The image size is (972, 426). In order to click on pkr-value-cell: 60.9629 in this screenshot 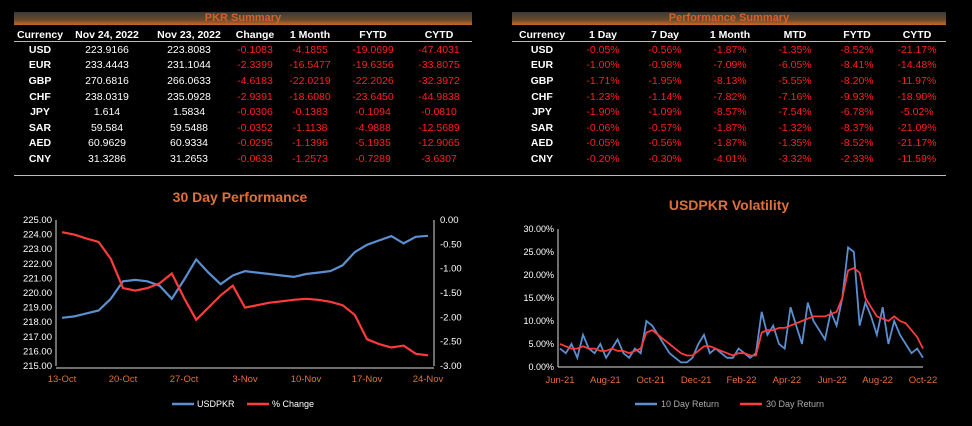, I will do `click(107, 143)`.